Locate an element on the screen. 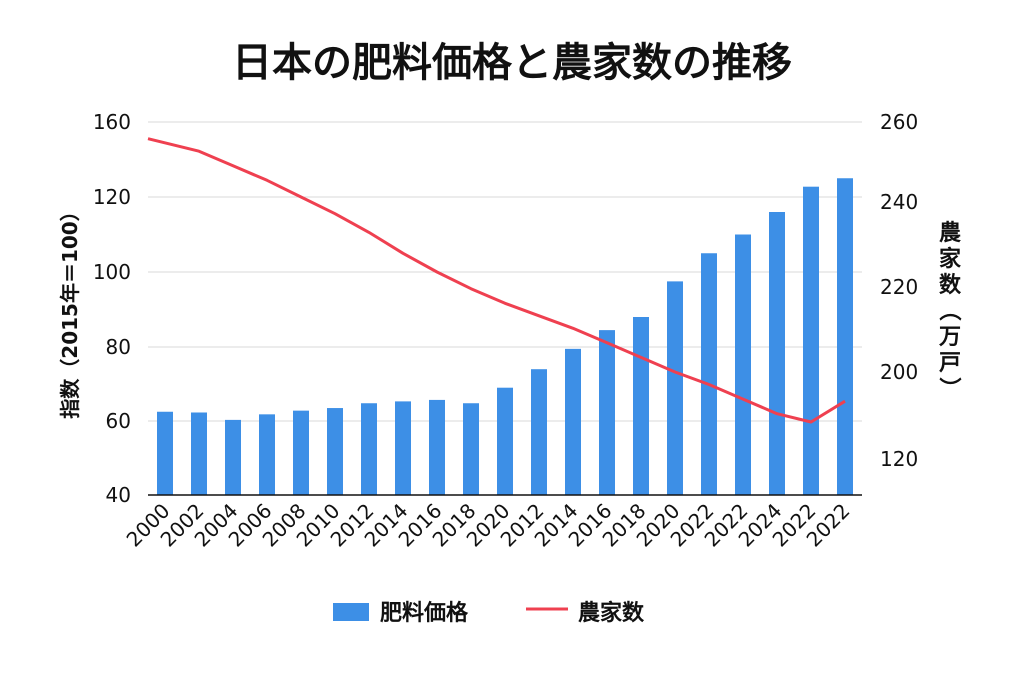 This screenshot has height=683, width=1024. left-tick-label: 40 is located at coordinates (118, 495).